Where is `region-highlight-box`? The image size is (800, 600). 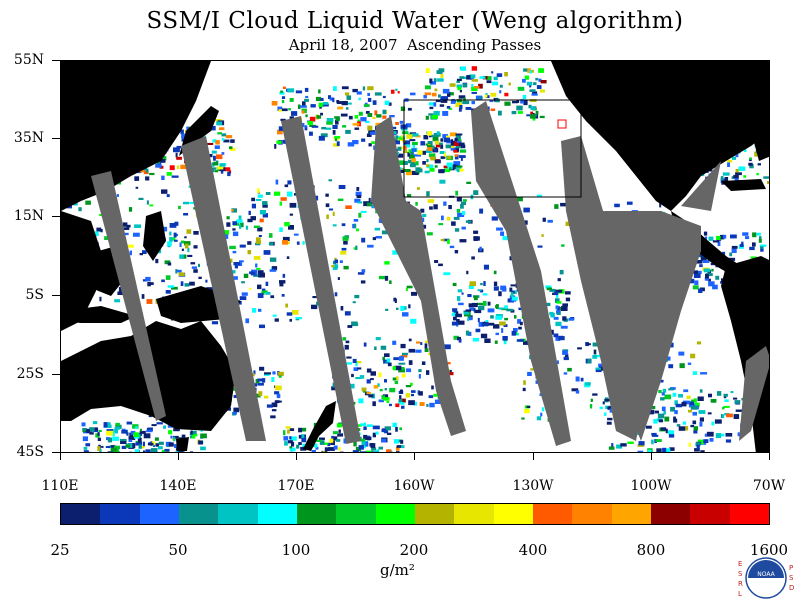
region-highlight-box is located at coordinates (492, 148).